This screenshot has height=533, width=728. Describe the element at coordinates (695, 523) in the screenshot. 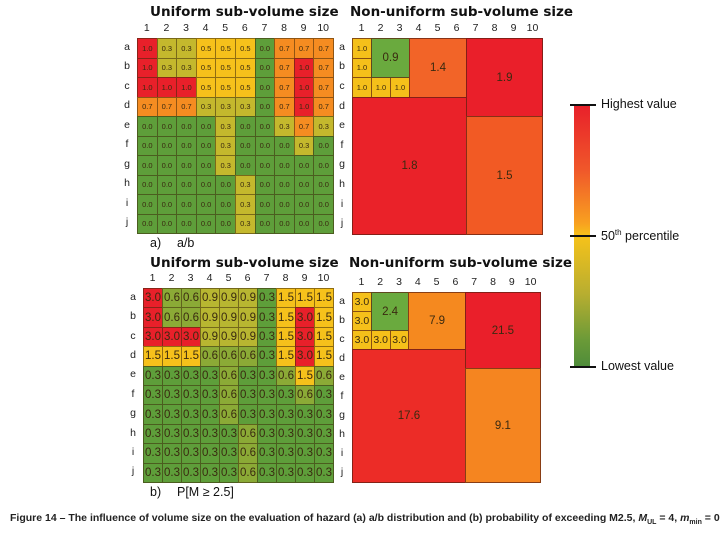

I see `caption-mmin-sub: min` at that location.